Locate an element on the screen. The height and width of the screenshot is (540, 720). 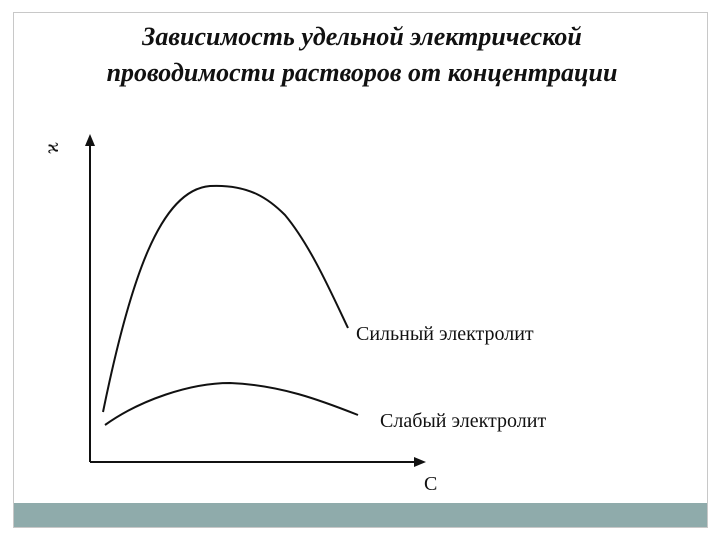
title-line: проводимости растворов от концентрации is located at coordinates (362, 72).